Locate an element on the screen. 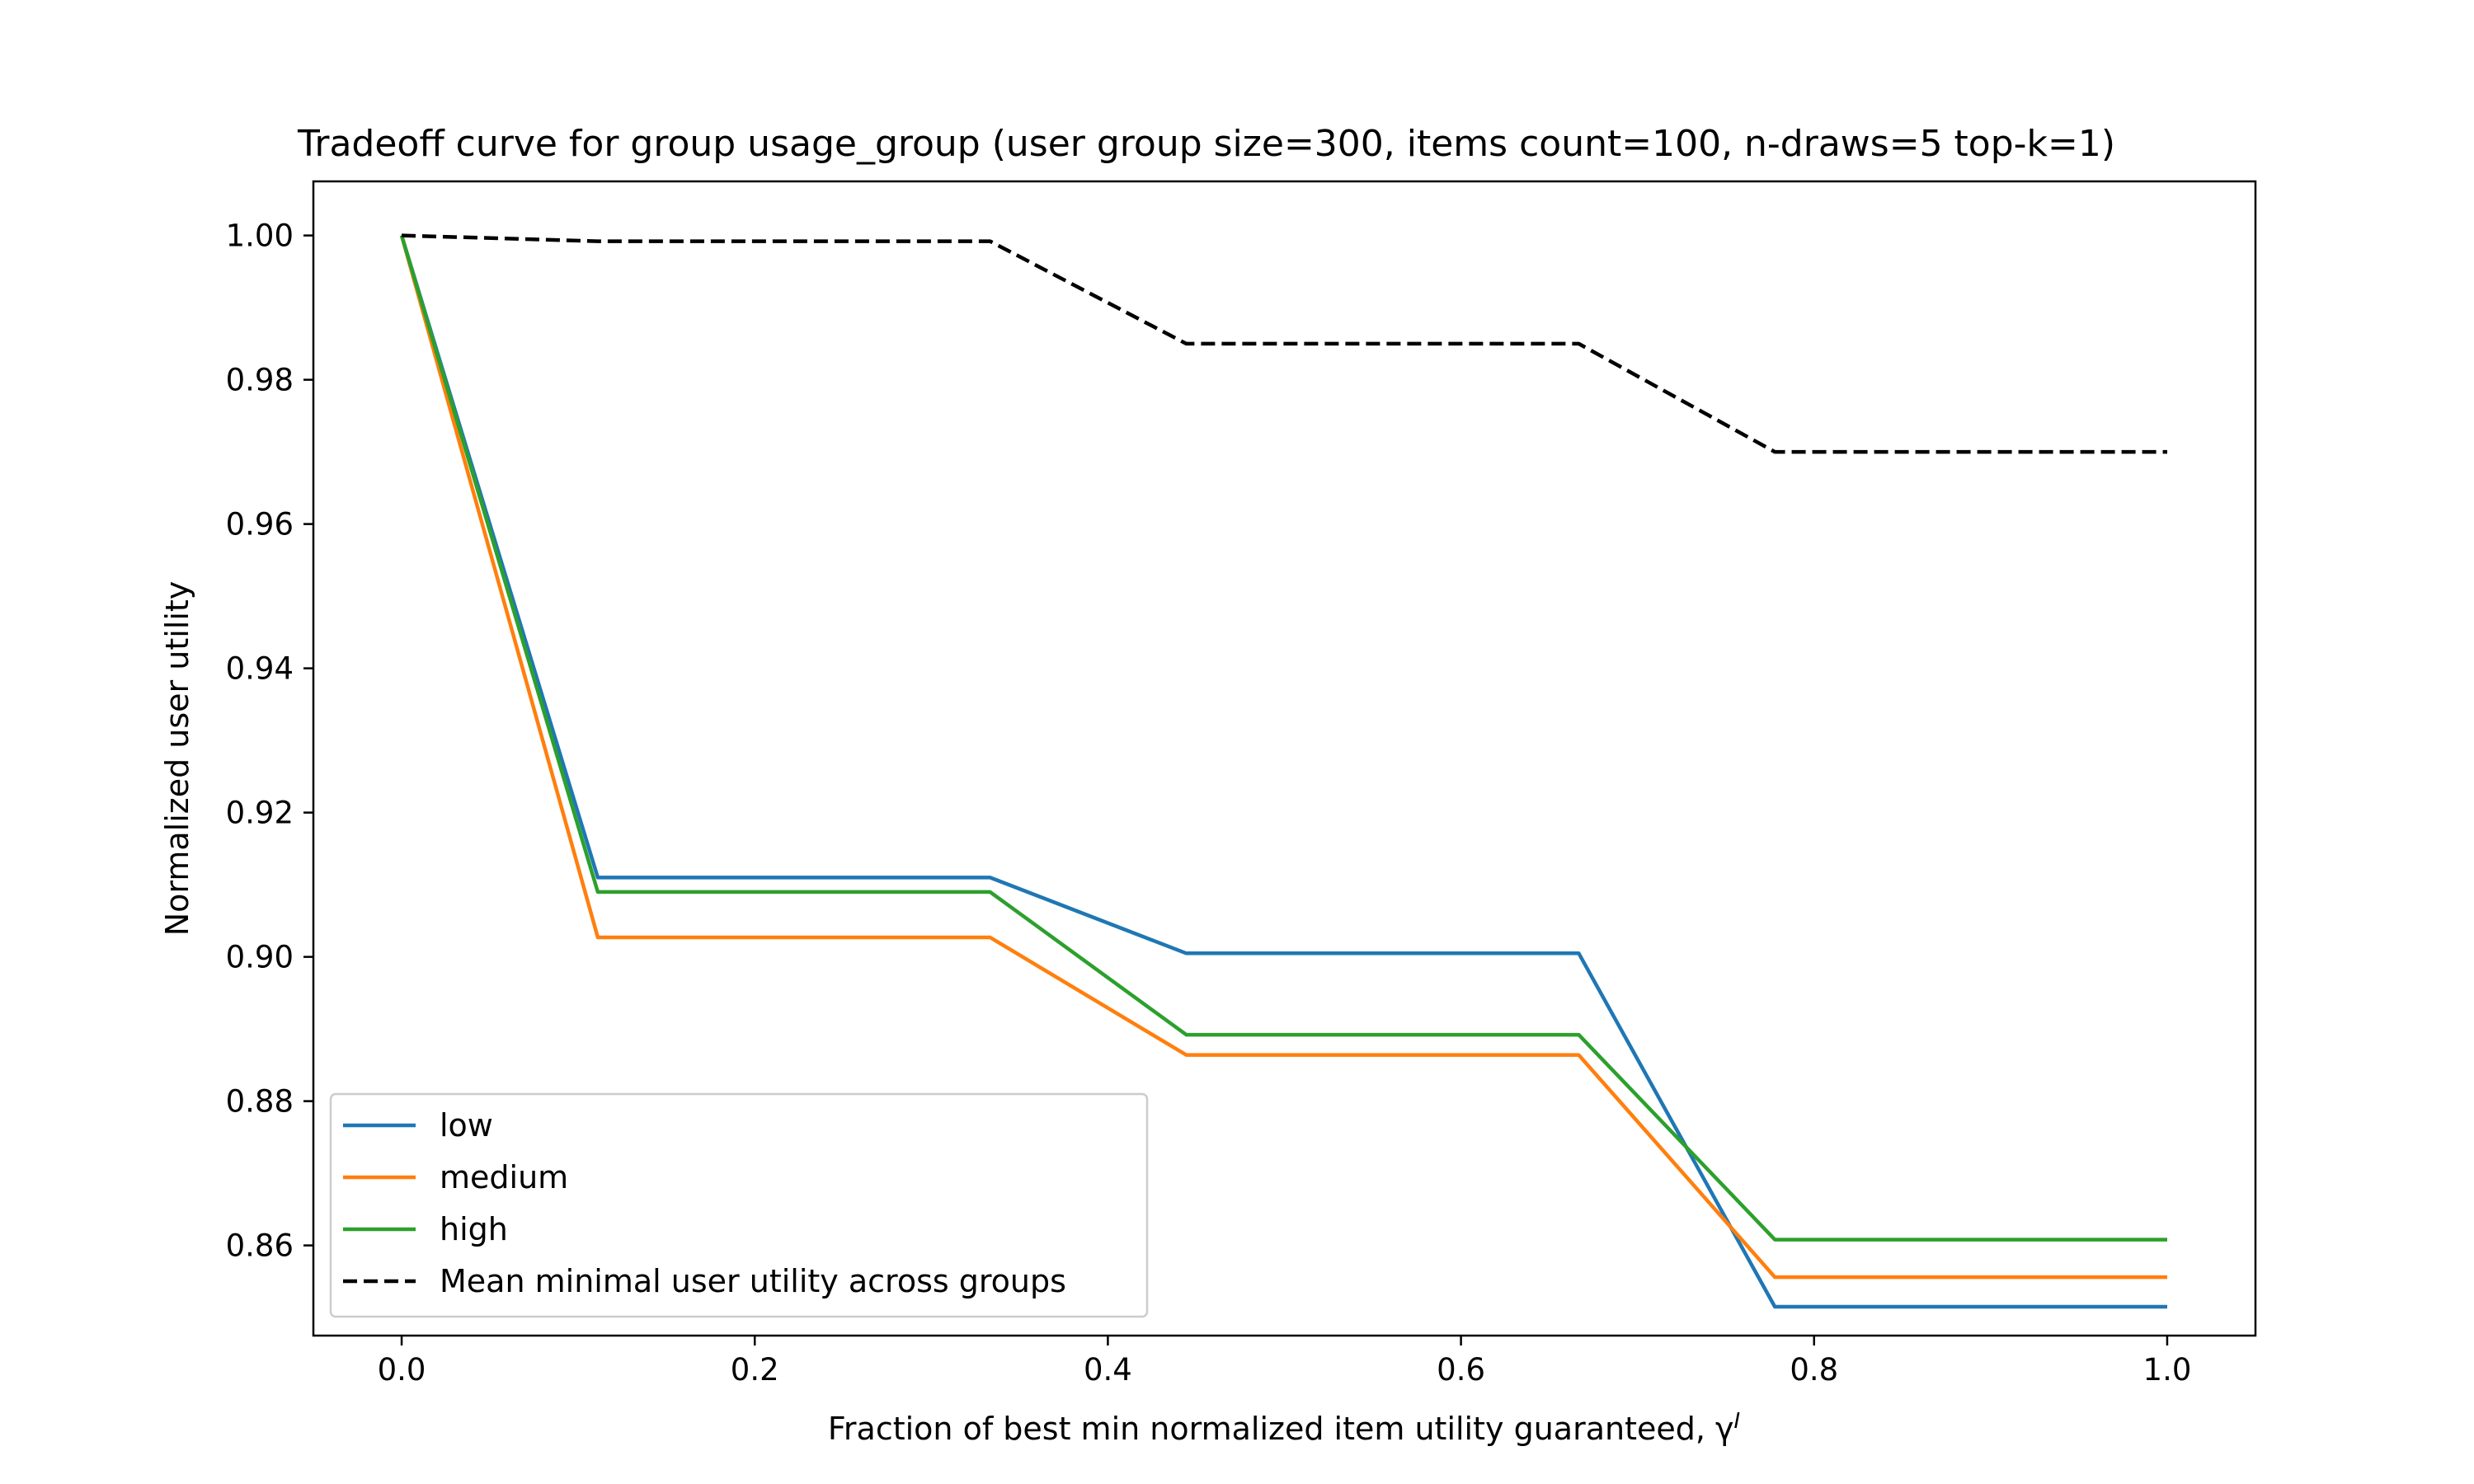 Image resolution: width=2474 pixels, height=1484 pixels. x-tick-label: 0.2 is located at coordinates (755, 1370).